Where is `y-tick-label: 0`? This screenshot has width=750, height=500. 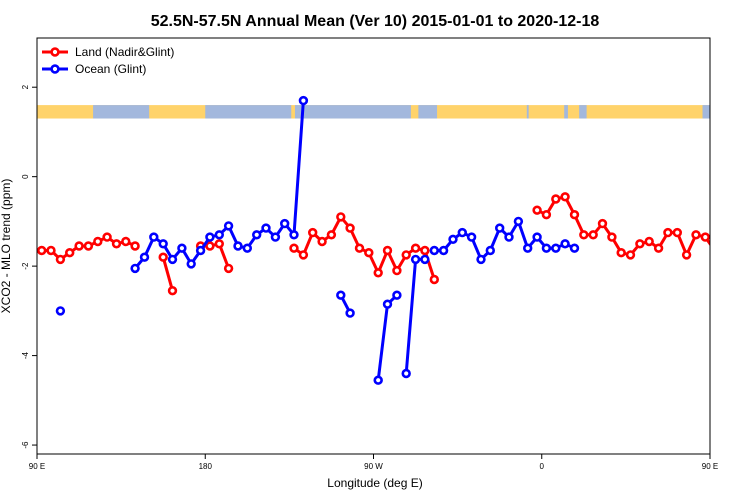 y-tick-label: 0 is located at coordinates (25, 176).